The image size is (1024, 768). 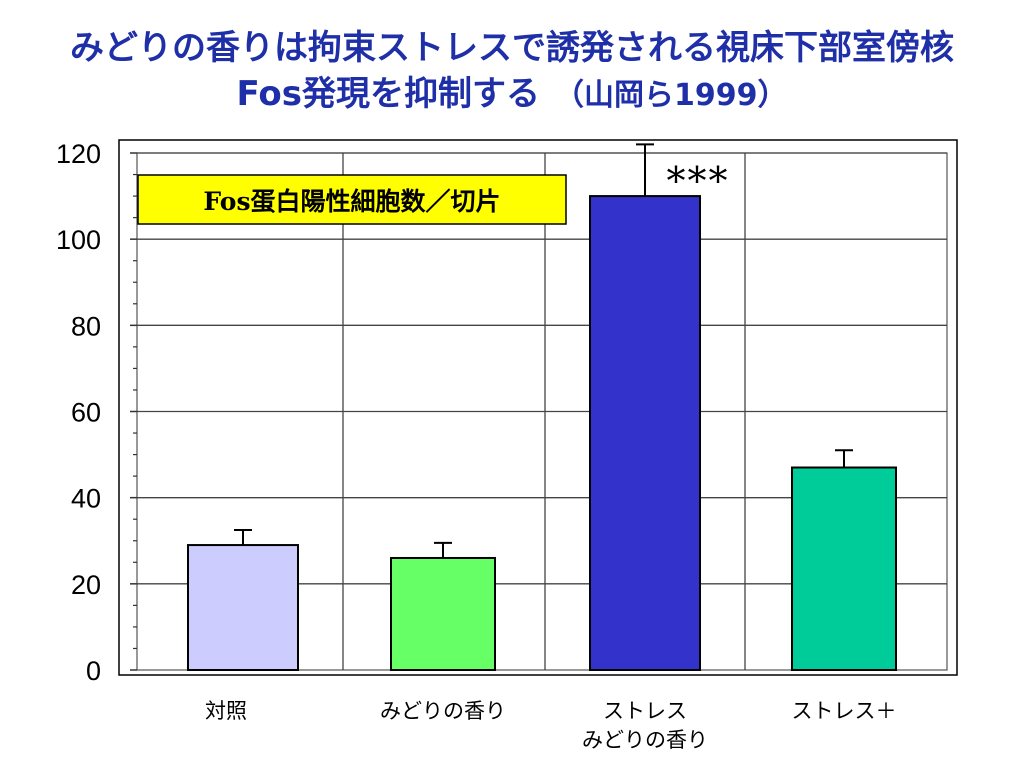 I want to click on y-tick-label: 100, so click(x=78, y=240).